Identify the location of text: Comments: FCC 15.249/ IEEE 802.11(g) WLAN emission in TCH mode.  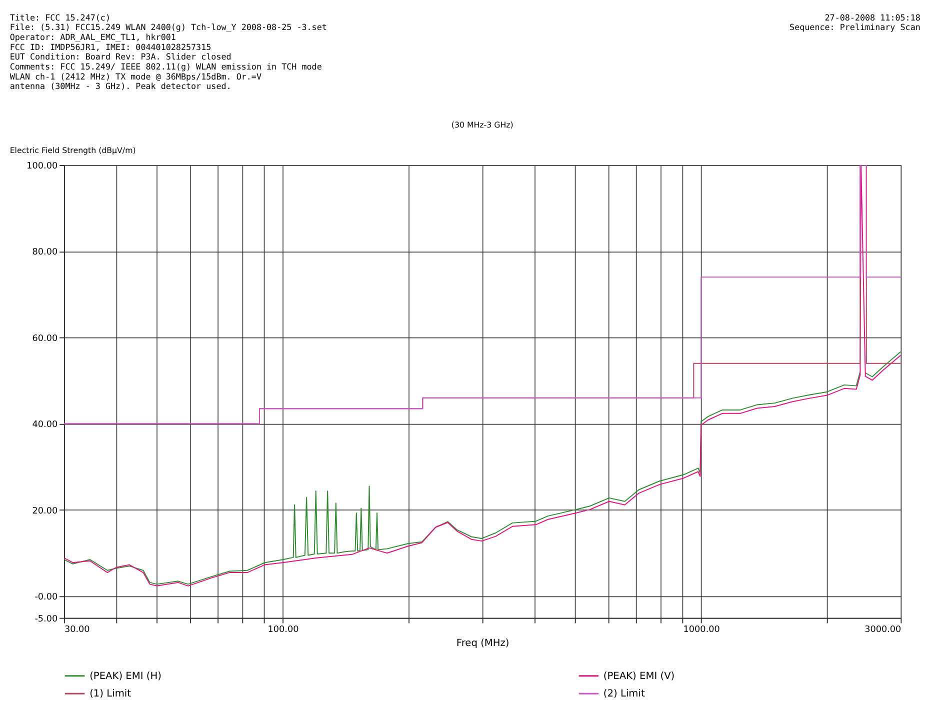
(166, 67).